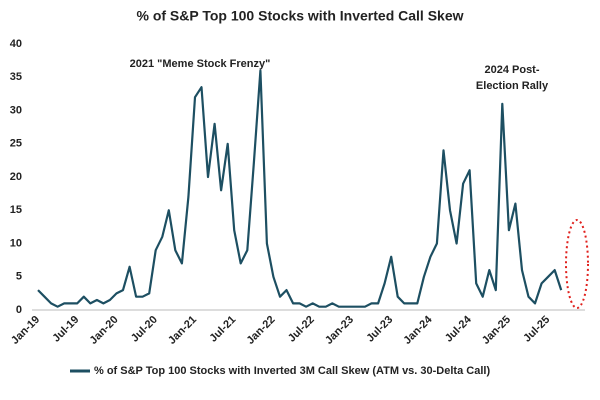 The width and height of the screenshot is (600, 400). I want to click on y-tick-label: 0, so click(19, 310).